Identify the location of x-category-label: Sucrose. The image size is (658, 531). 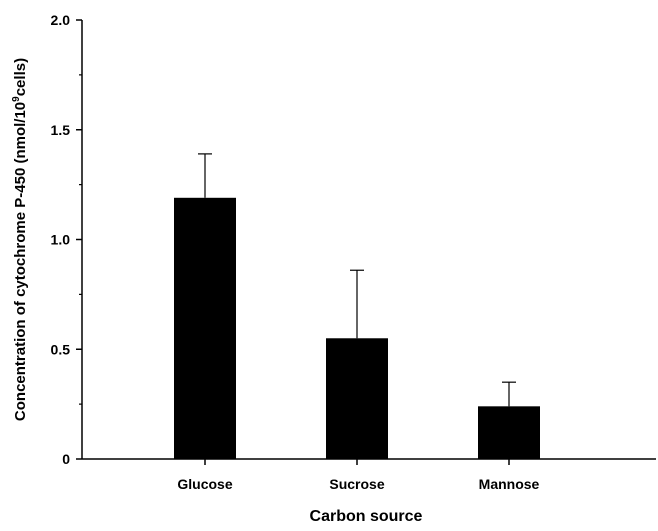
(356, 484).